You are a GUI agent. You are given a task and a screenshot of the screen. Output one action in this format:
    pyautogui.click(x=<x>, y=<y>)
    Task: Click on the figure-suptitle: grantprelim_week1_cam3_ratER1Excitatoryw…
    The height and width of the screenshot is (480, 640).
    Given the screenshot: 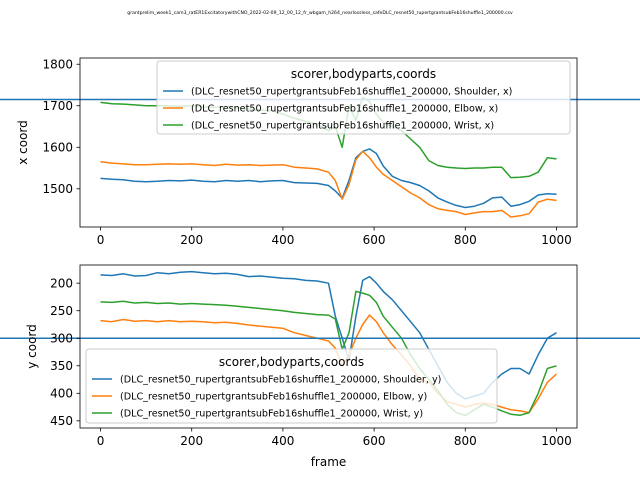 What is the action you would take?
    pyautogui.click(x=320, y=13)
    